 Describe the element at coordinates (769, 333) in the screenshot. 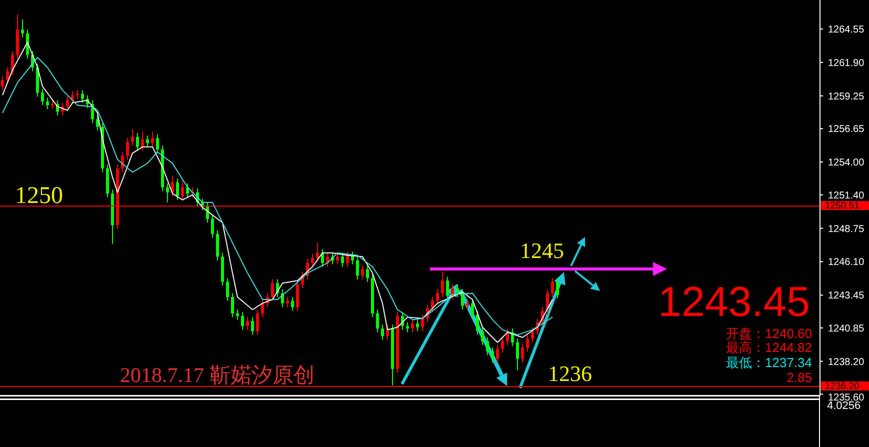

I see `annotation: 开盘：1240.60` at that location.